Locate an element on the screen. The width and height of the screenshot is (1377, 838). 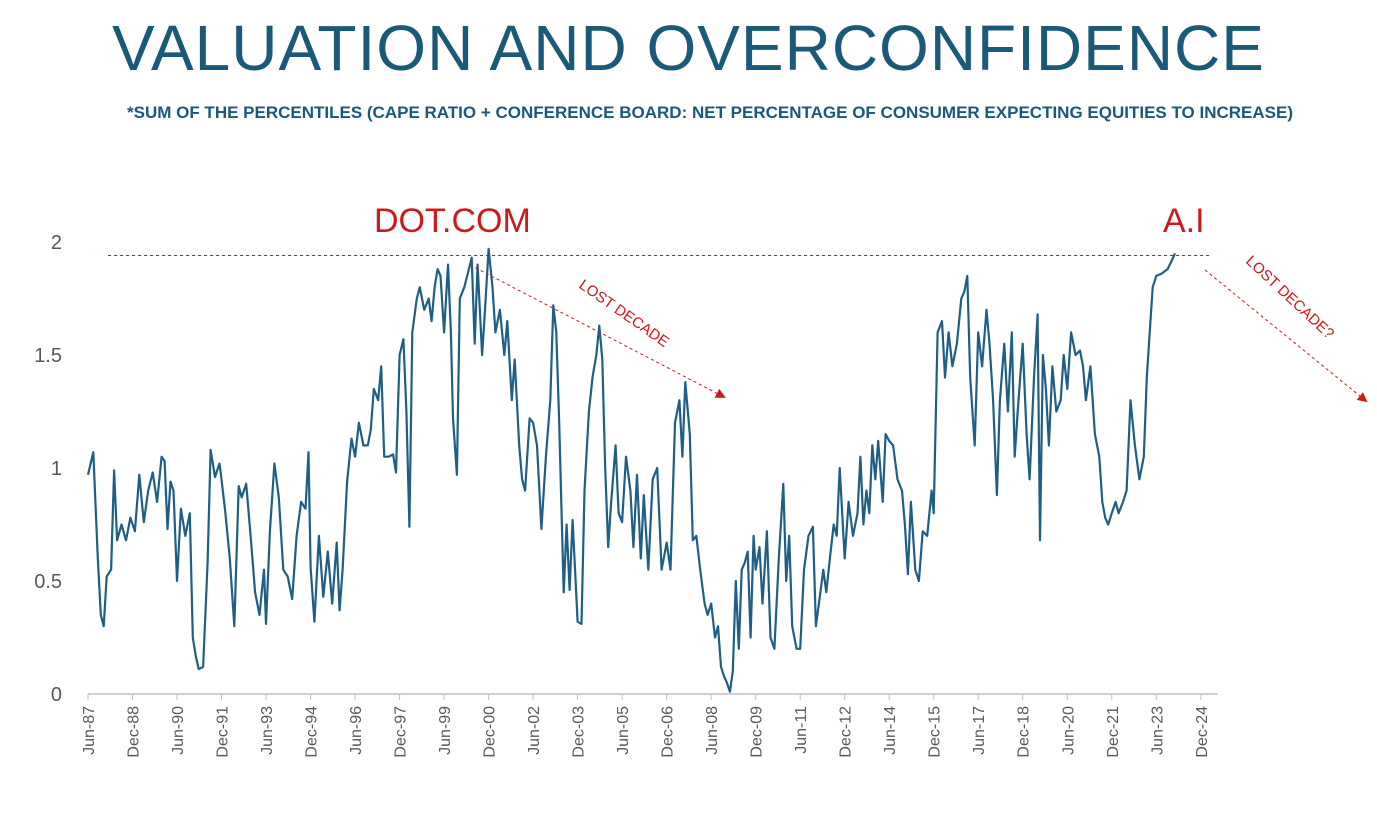
x-tick-label: Jun-08 is located at coordinates (712, 730).